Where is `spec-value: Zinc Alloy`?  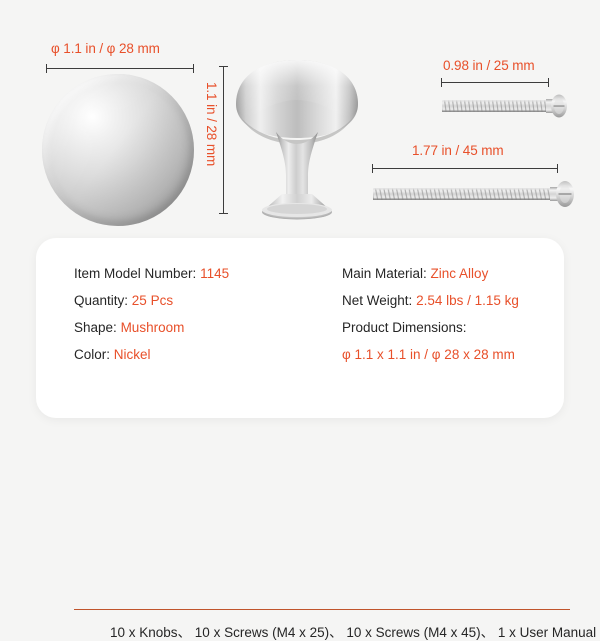
spec-value: Zinc Alloy is located at coordinates (459, 273).